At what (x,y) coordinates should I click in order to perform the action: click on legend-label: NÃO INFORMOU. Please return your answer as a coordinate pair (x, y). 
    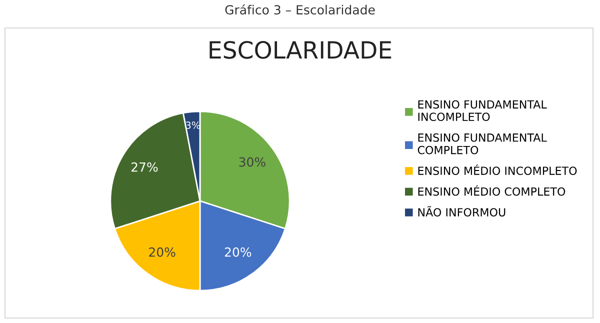
    Looking at the image, I should click on (462, 211).